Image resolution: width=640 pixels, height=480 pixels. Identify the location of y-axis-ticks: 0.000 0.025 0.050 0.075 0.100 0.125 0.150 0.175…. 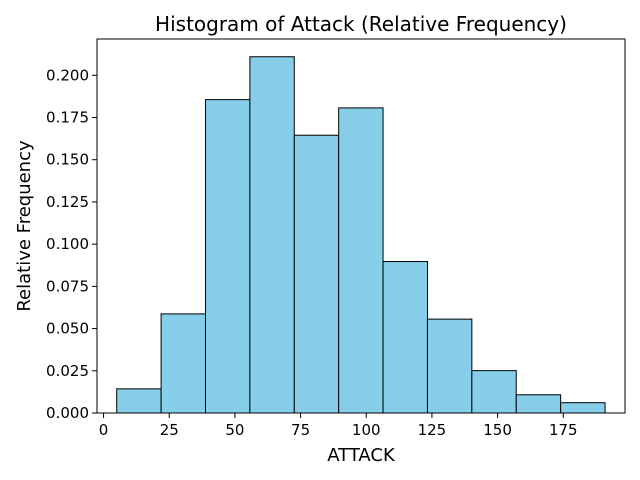
(71, 244).